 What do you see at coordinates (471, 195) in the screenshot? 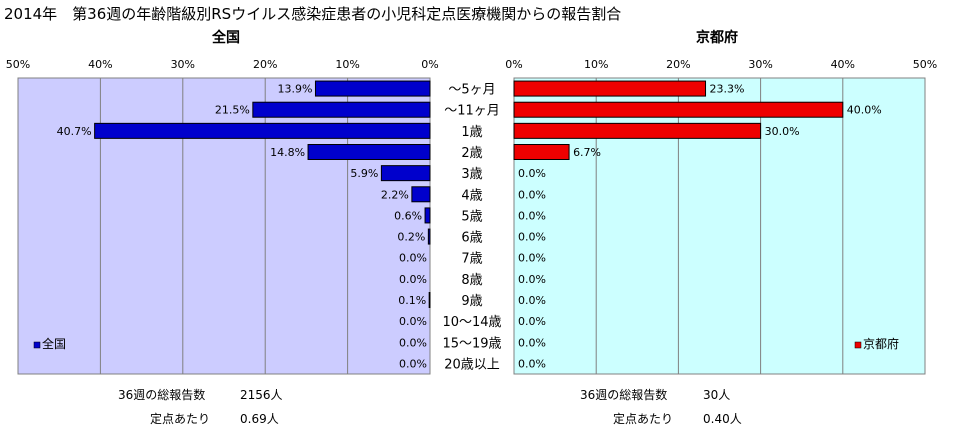
I see `category-label: 4歳` at bounding box center [471, 195].